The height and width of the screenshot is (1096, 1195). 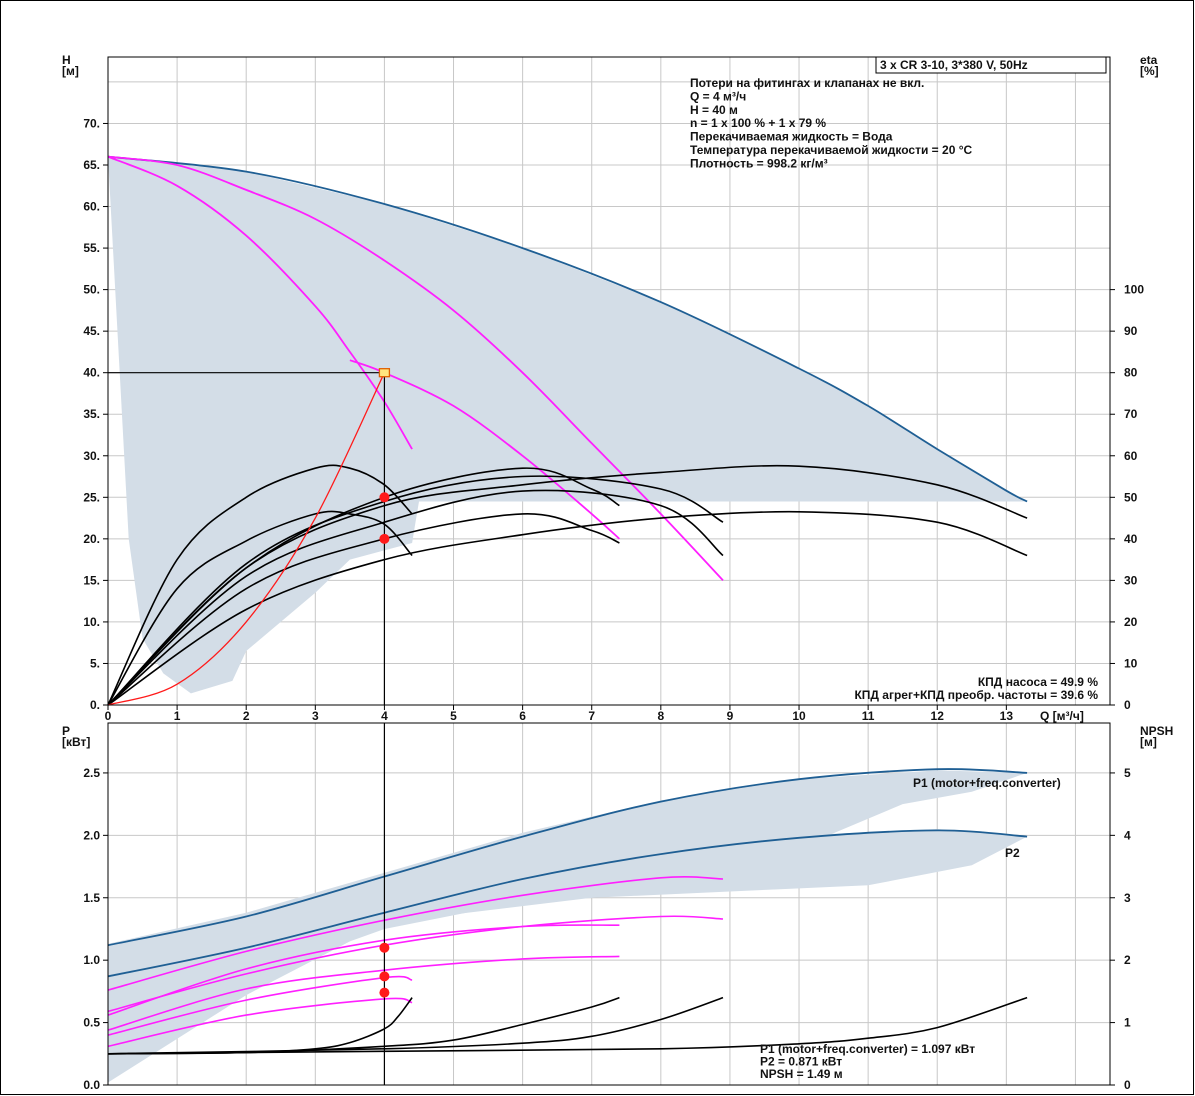 What do you see at coordinates (807, 83) in the screenshot?
I see `info-line: Потери на фитингах и клапанах не вкл.` at bounding box center [807, 83].